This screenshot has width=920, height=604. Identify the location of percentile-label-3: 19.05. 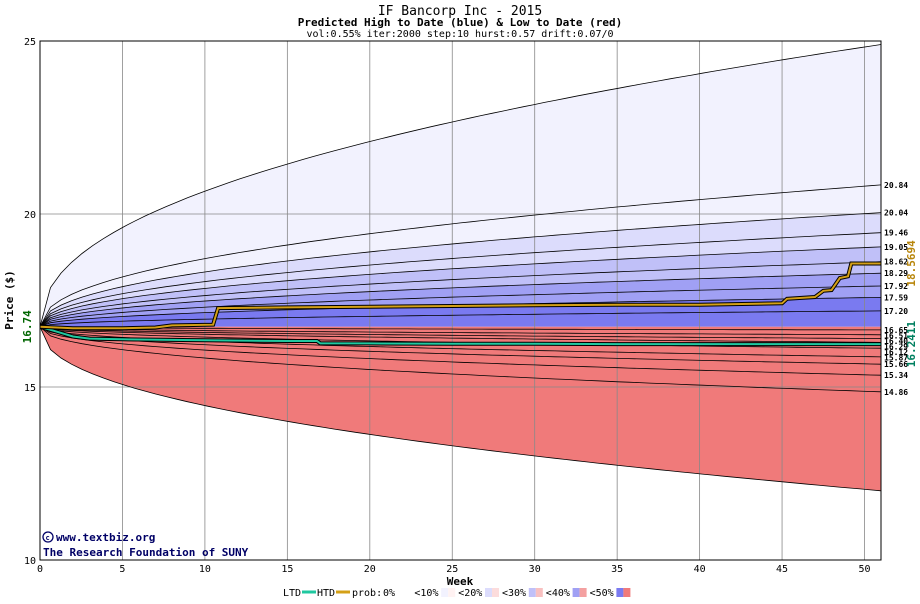
(896, 247).